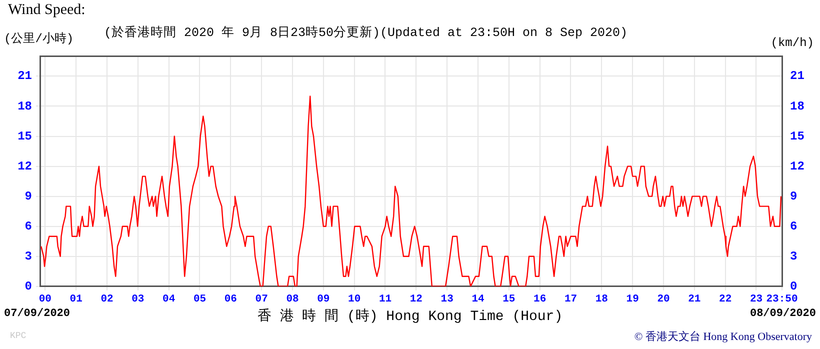 The image size is (820, 349). What do you see at coordinates (25, 166) in the screenshot?
I see `y-tick-label: 12` at bounding box center [25, 166].